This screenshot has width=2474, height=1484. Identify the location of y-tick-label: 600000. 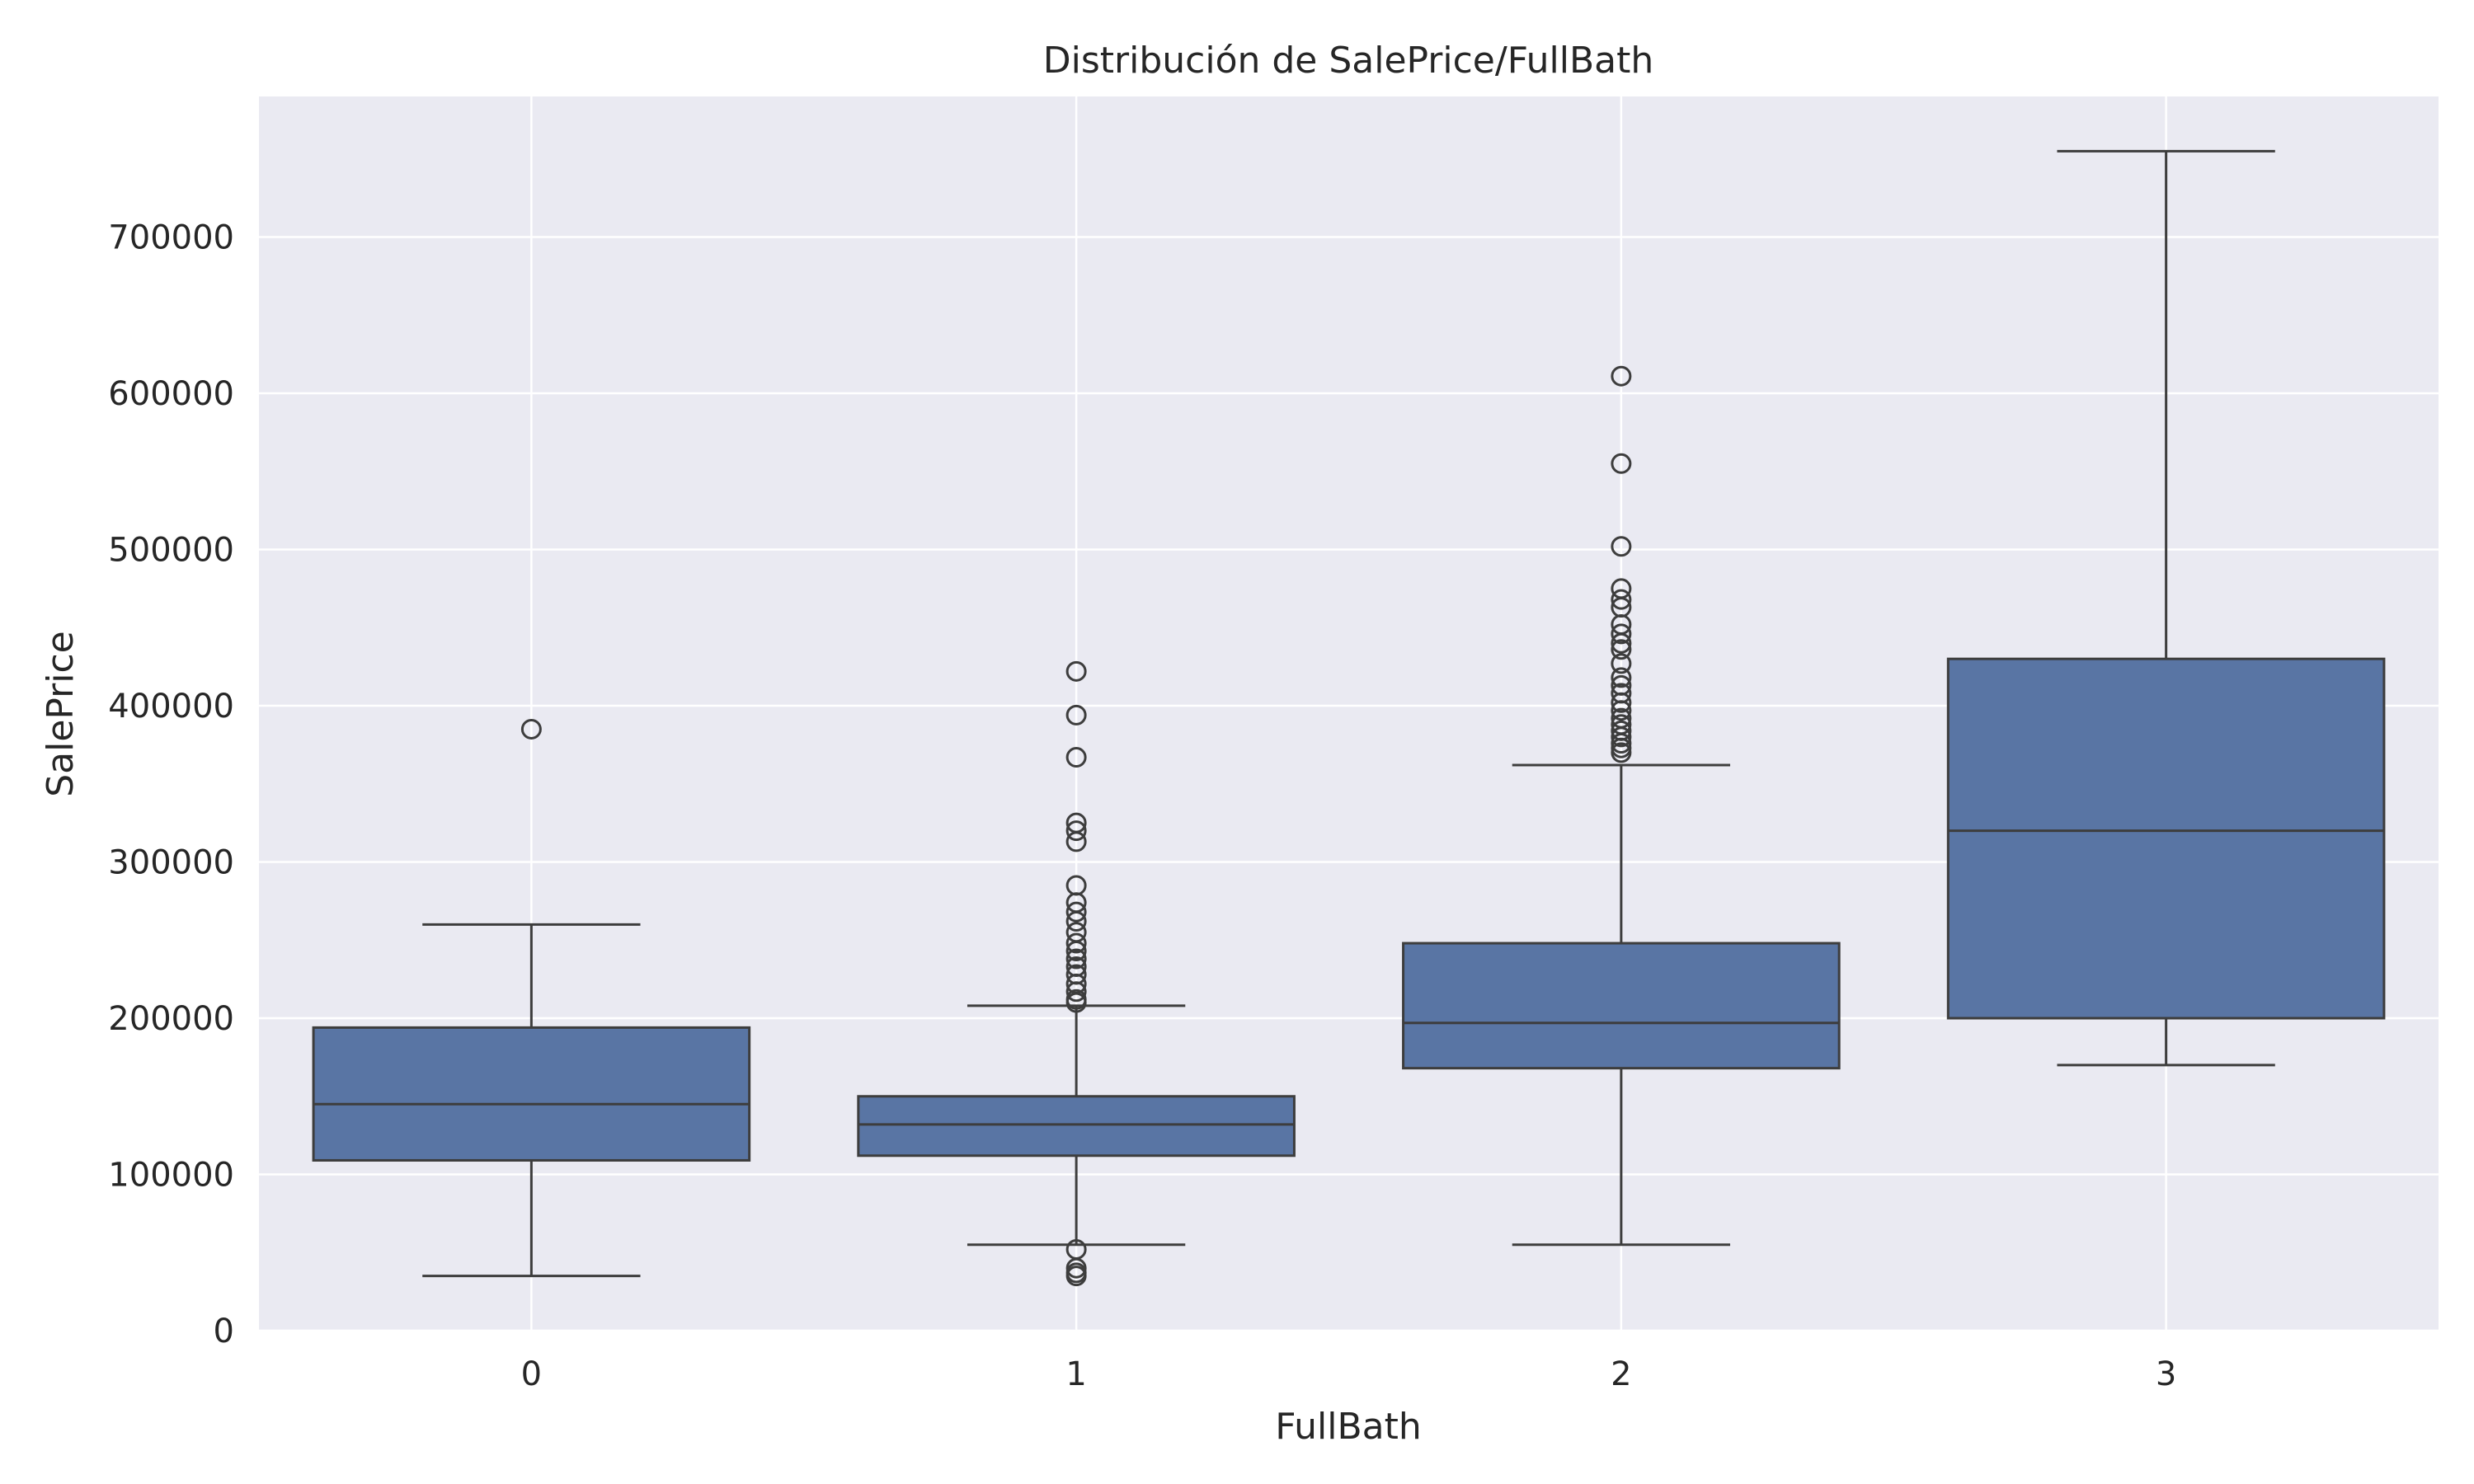
(171, 394).